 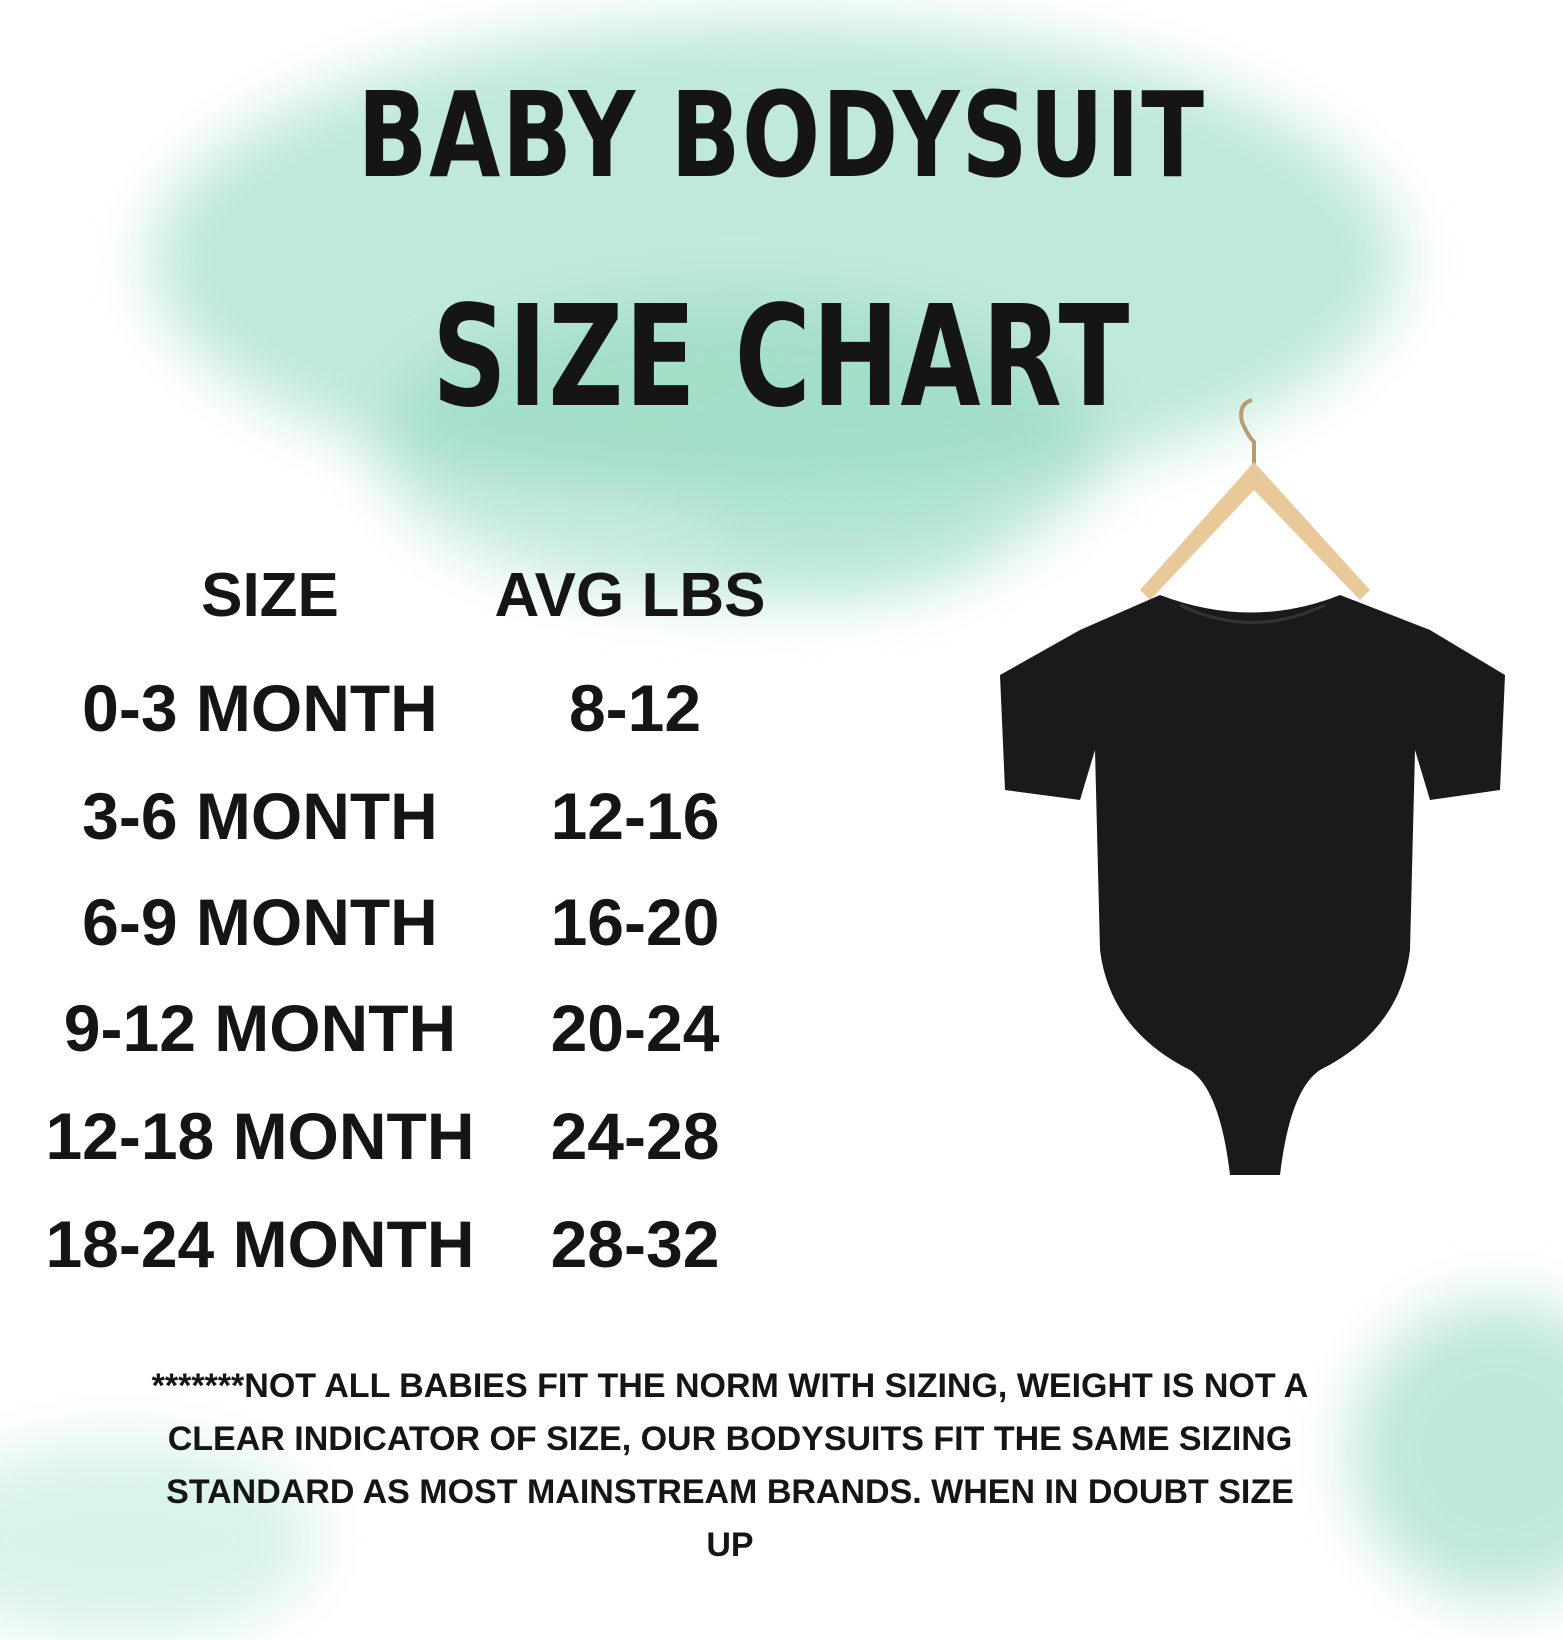 What do you see at coordinates (781, 357) in the screenshot?
I see `title-line-2: SIZE CHART` at bounding box center [781, 357].